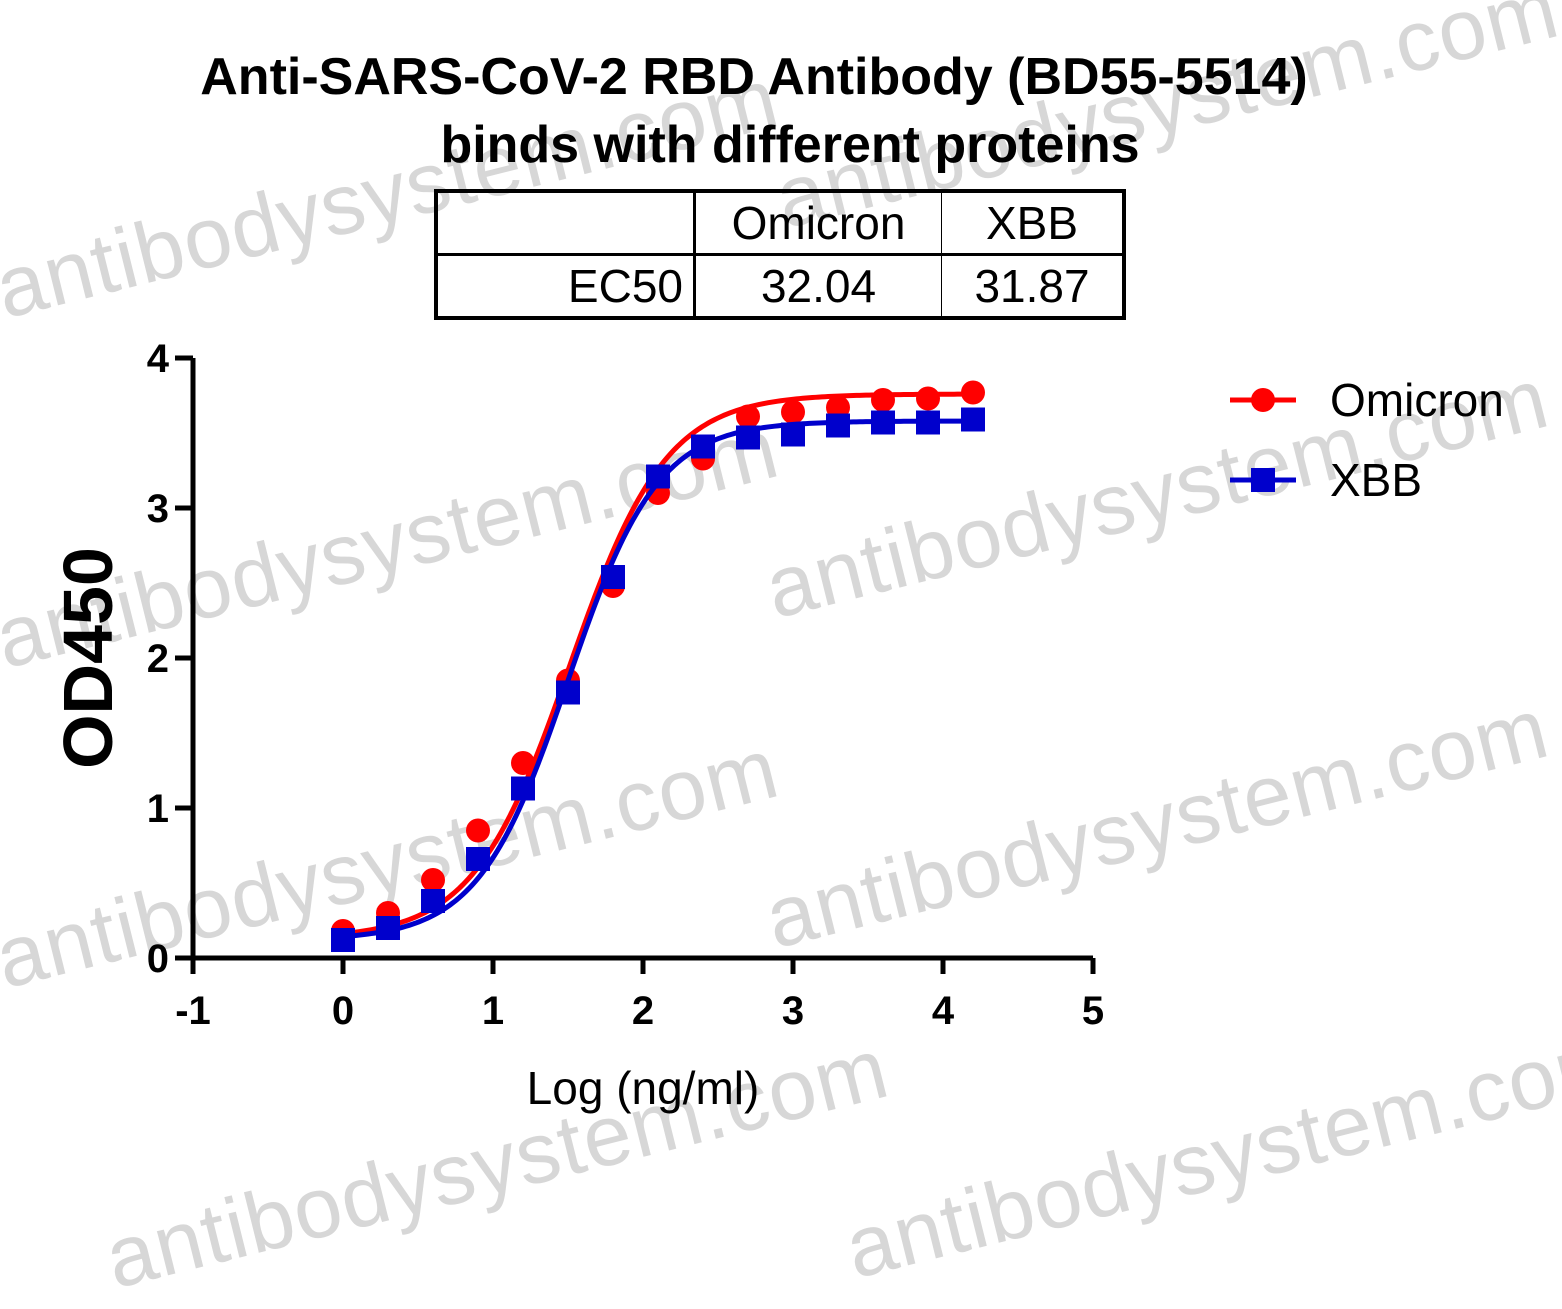 This screenshot has width=1562, height=1309. What do you see at coordinates (1033, 223) in the screenshot?
I see `ec50-header-xbb: XBB` at bounding box center [1033, 223].